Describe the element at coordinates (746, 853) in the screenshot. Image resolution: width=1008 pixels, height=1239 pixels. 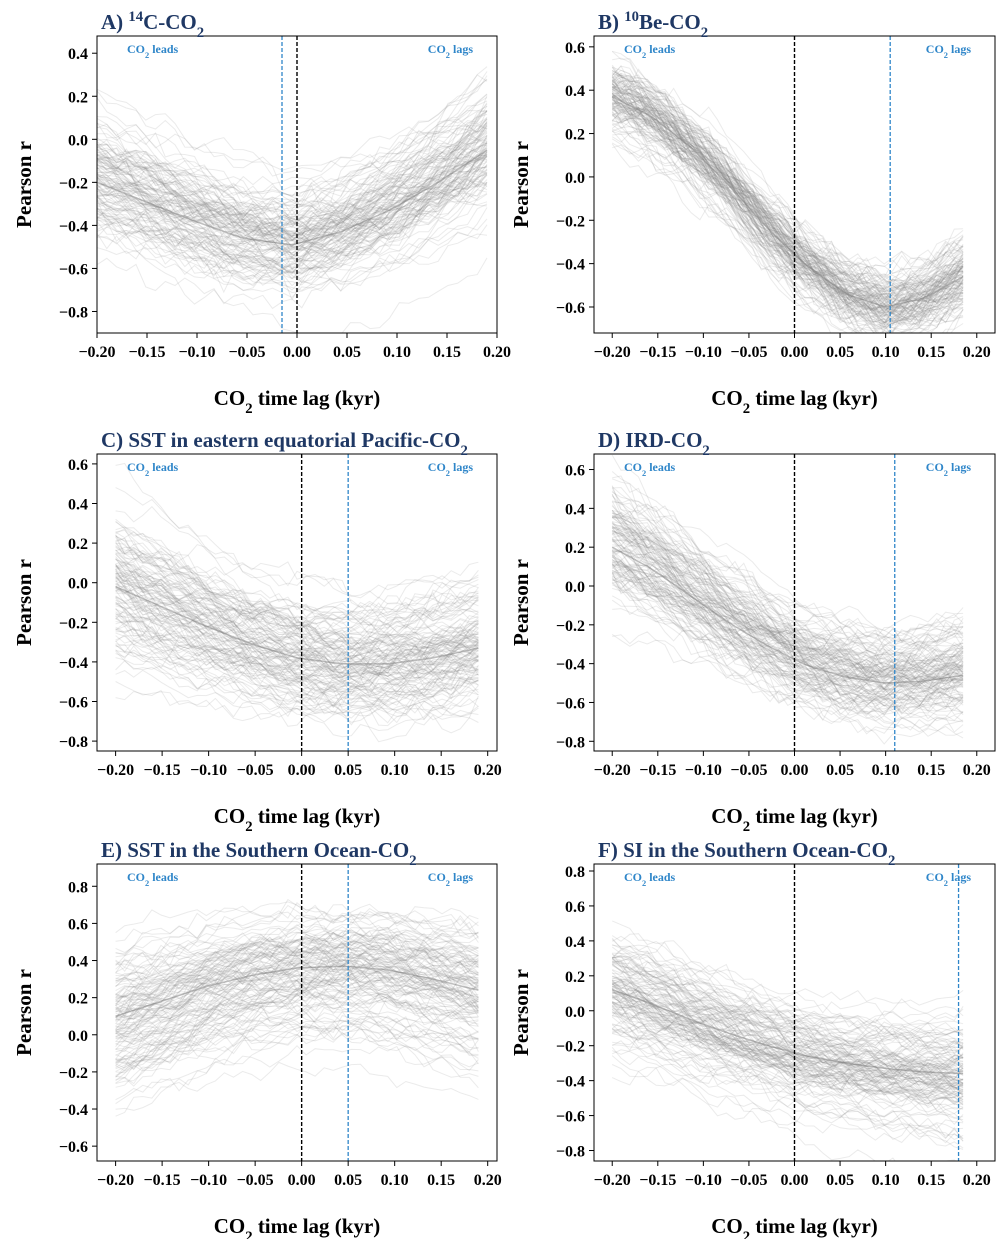
I see `panel-title: F) SI in the Southern Ocean-CO2` at that location.